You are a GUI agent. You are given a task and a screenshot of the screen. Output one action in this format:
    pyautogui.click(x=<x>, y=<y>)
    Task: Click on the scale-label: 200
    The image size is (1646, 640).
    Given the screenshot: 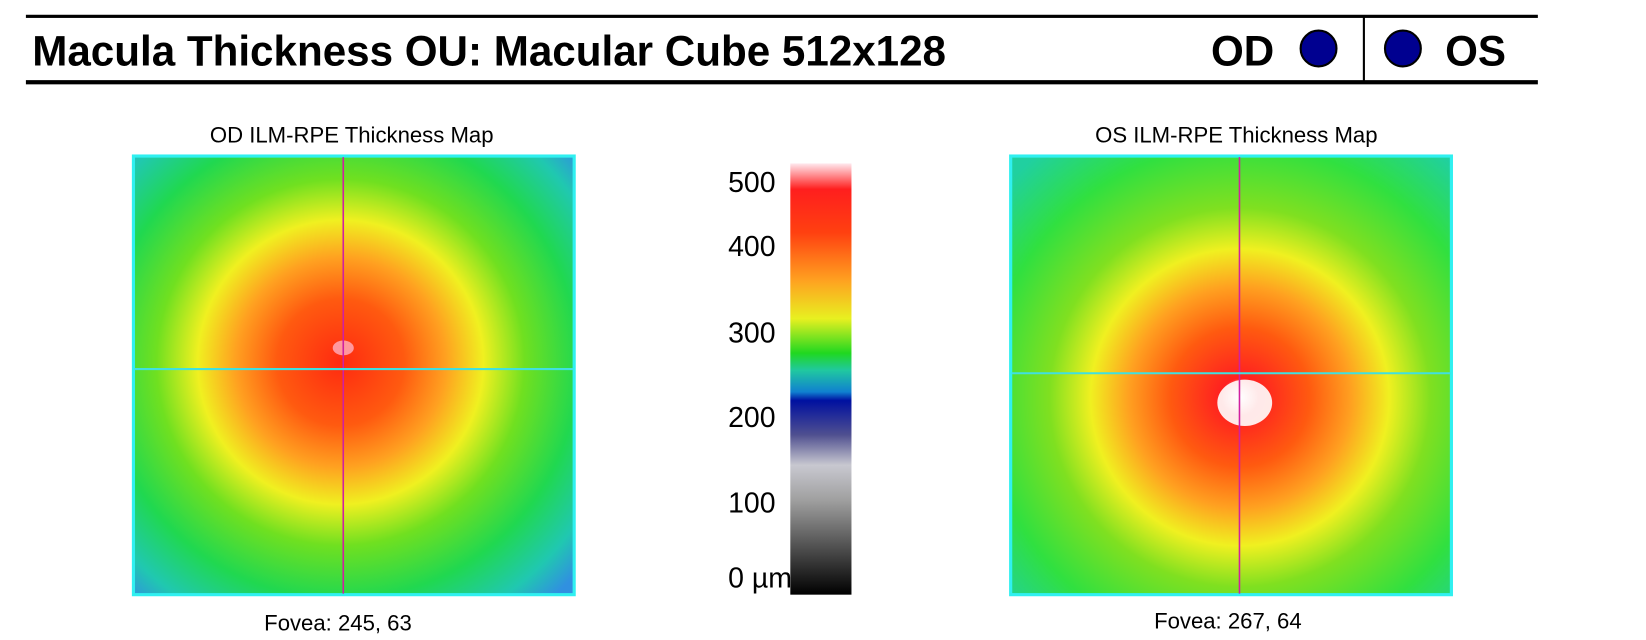 What is the action you would take?
    pyautogui.click(x=751, y=418)
    